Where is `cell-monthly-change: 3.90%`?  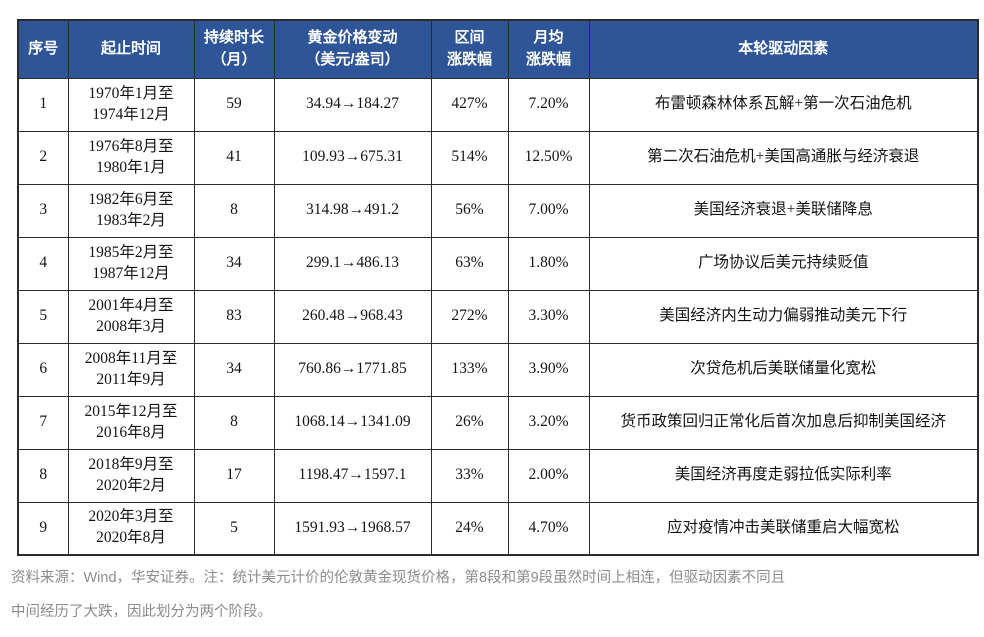
cell-monthly-change: 3.90% is located at coordinates (548, 369).